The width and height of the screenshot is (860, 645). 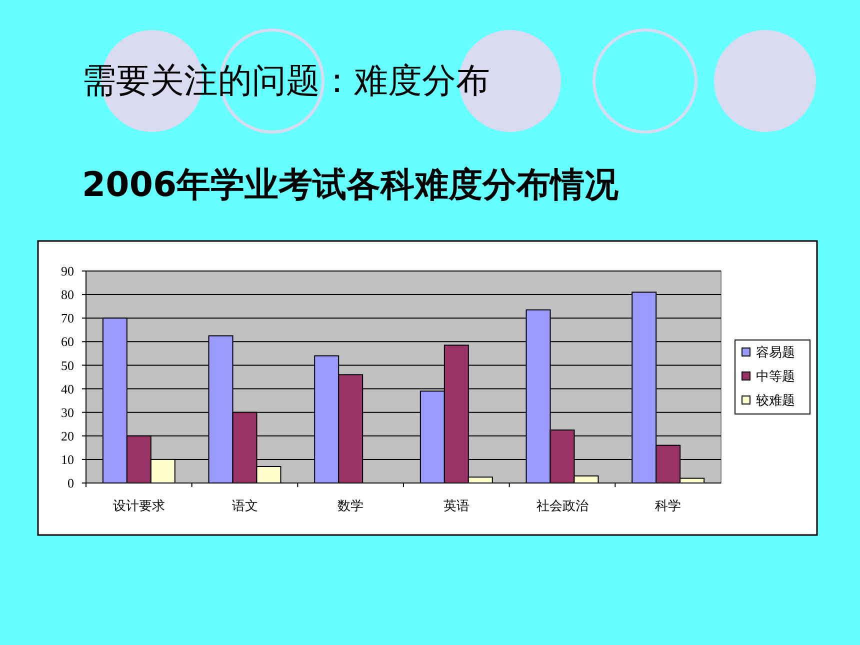 I want to click on x-tick-label: 设计要求, so click(x=138, y=506).